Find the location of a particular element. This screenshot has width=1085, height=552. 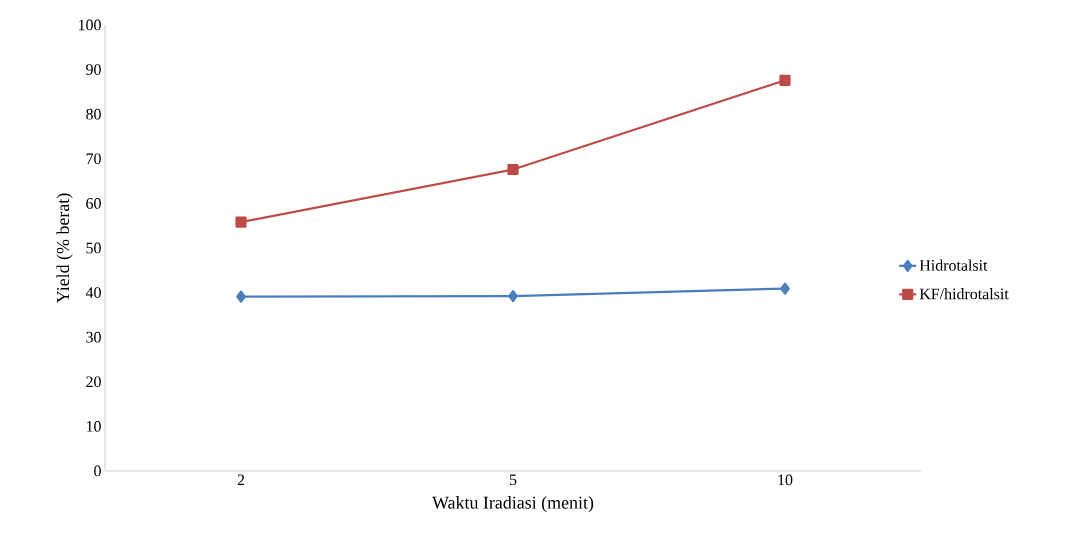

y-tick-label: 90 is located at coordinates (93, 69).